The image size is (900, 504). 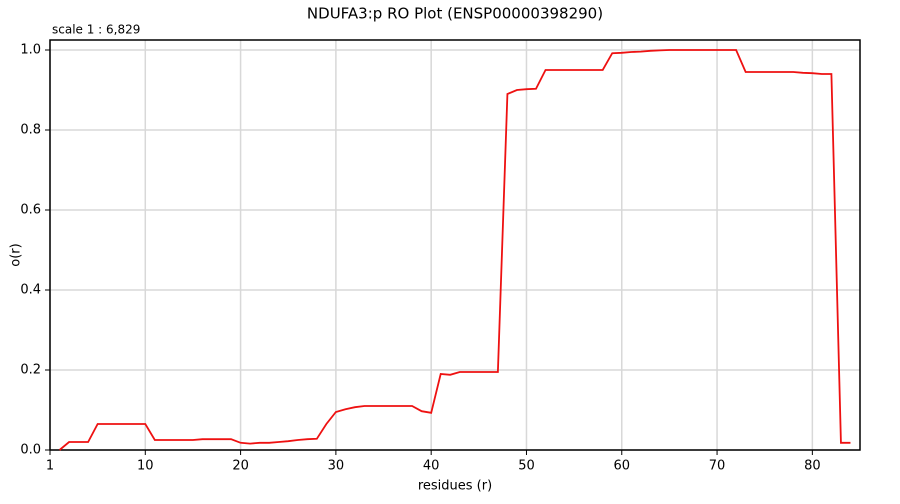 What do you see at coordinates (30, 210) in the screenshot?
I see `y-tick-label: 0.6` at bounding box center [30, 210].